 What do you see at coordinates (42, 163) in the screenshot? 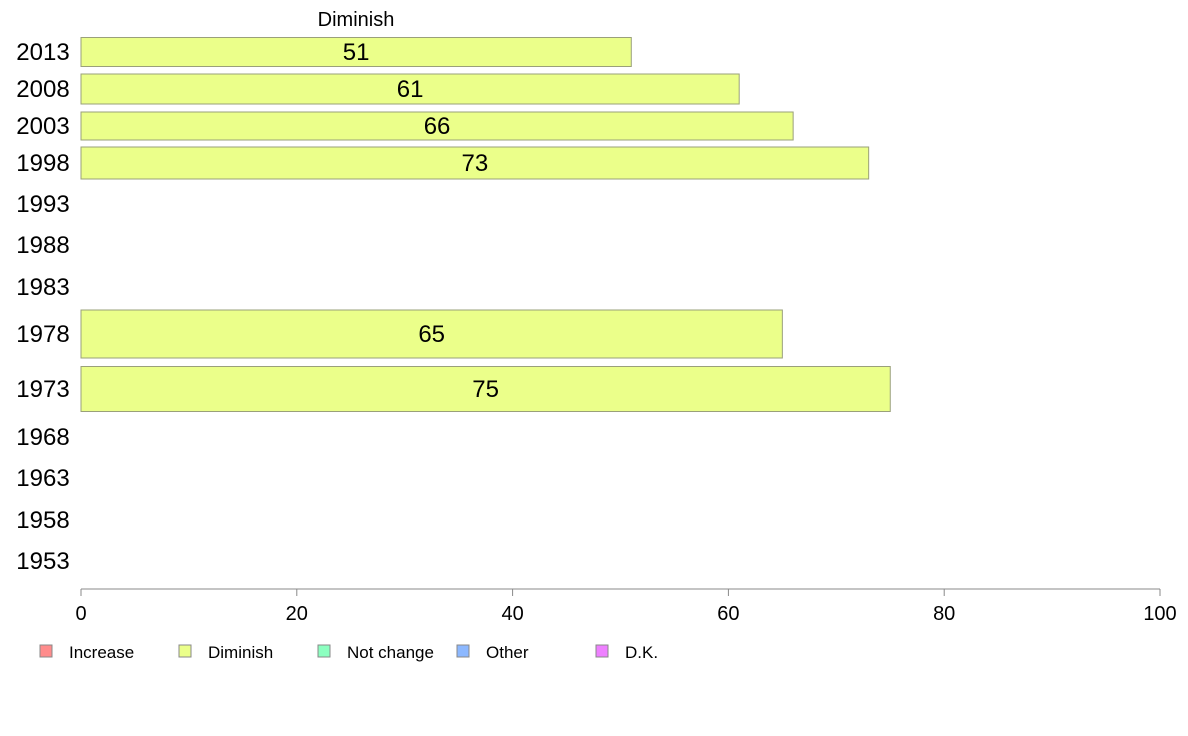
I see `y-tick-label: 1998` at bounding box center [42, 163].